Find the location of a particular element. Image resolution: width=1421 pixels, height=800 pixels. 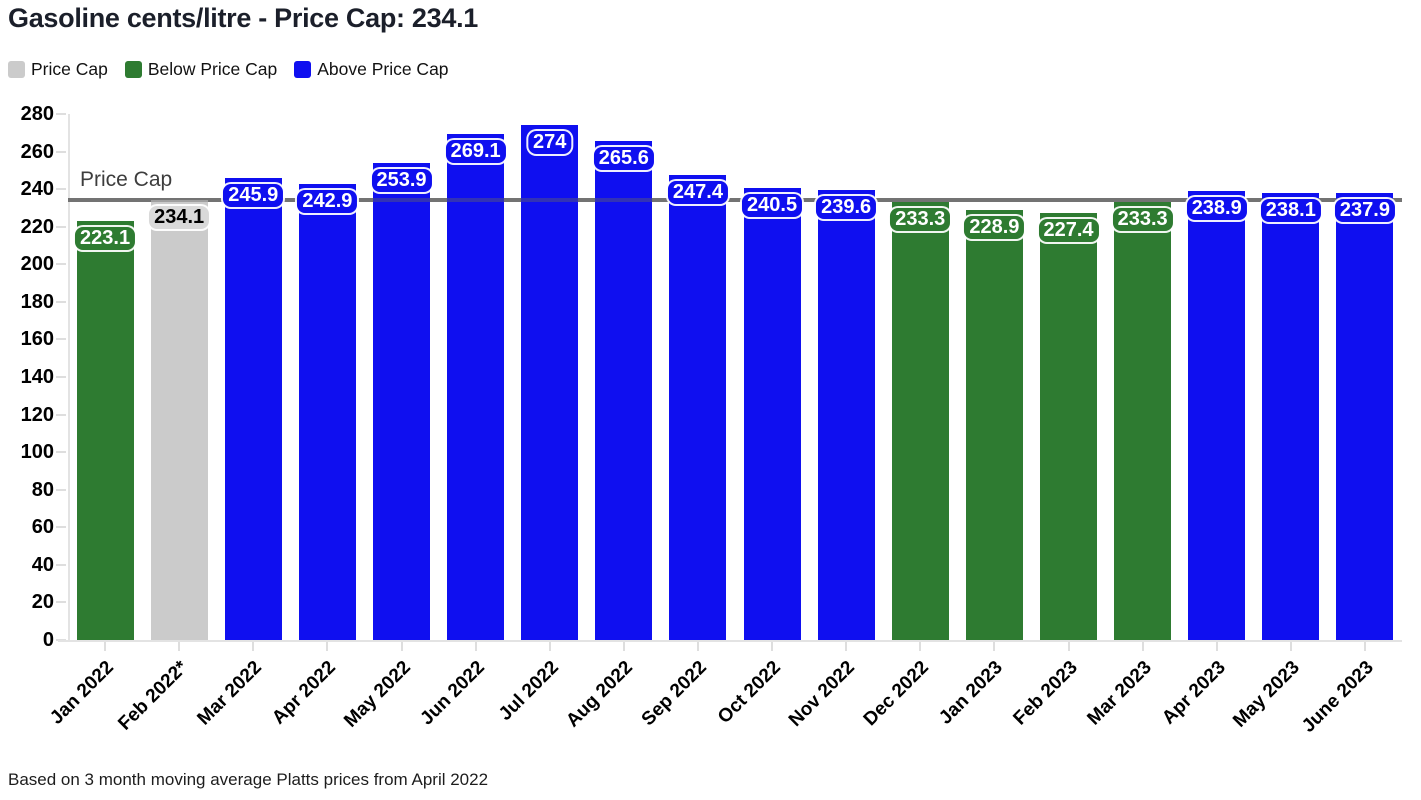

bar-feb-2023 is located at coordinates (1068, 426).